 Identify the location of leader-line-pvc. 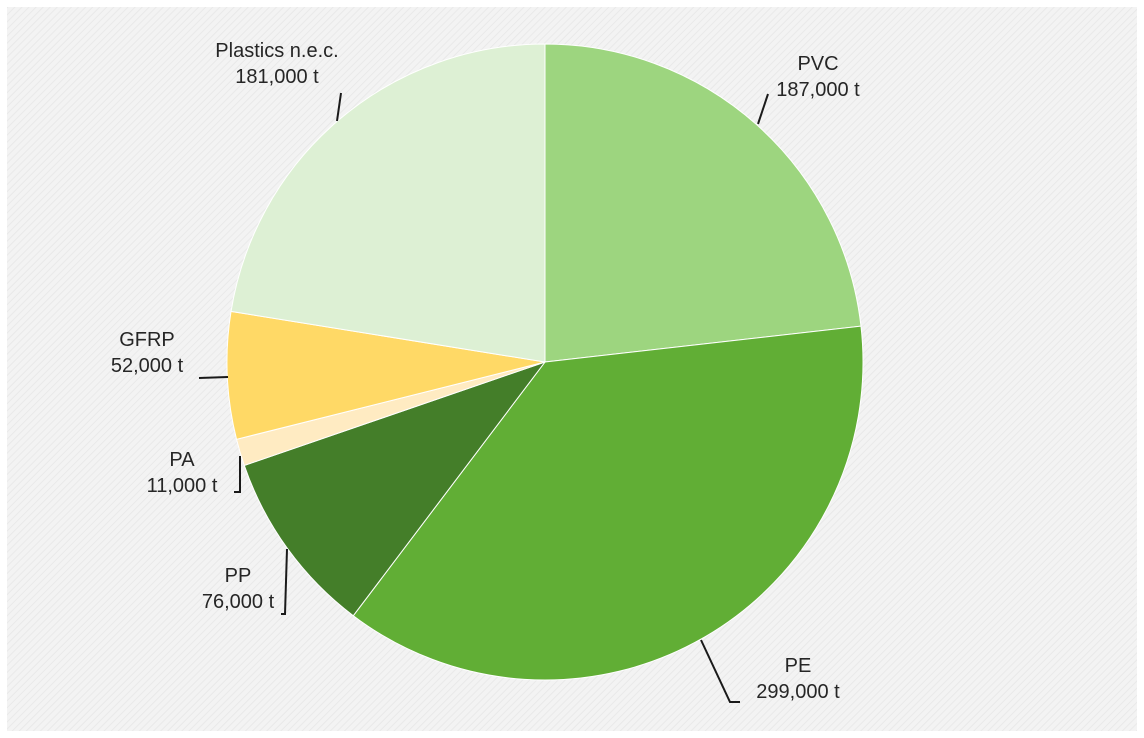
(763, 109).